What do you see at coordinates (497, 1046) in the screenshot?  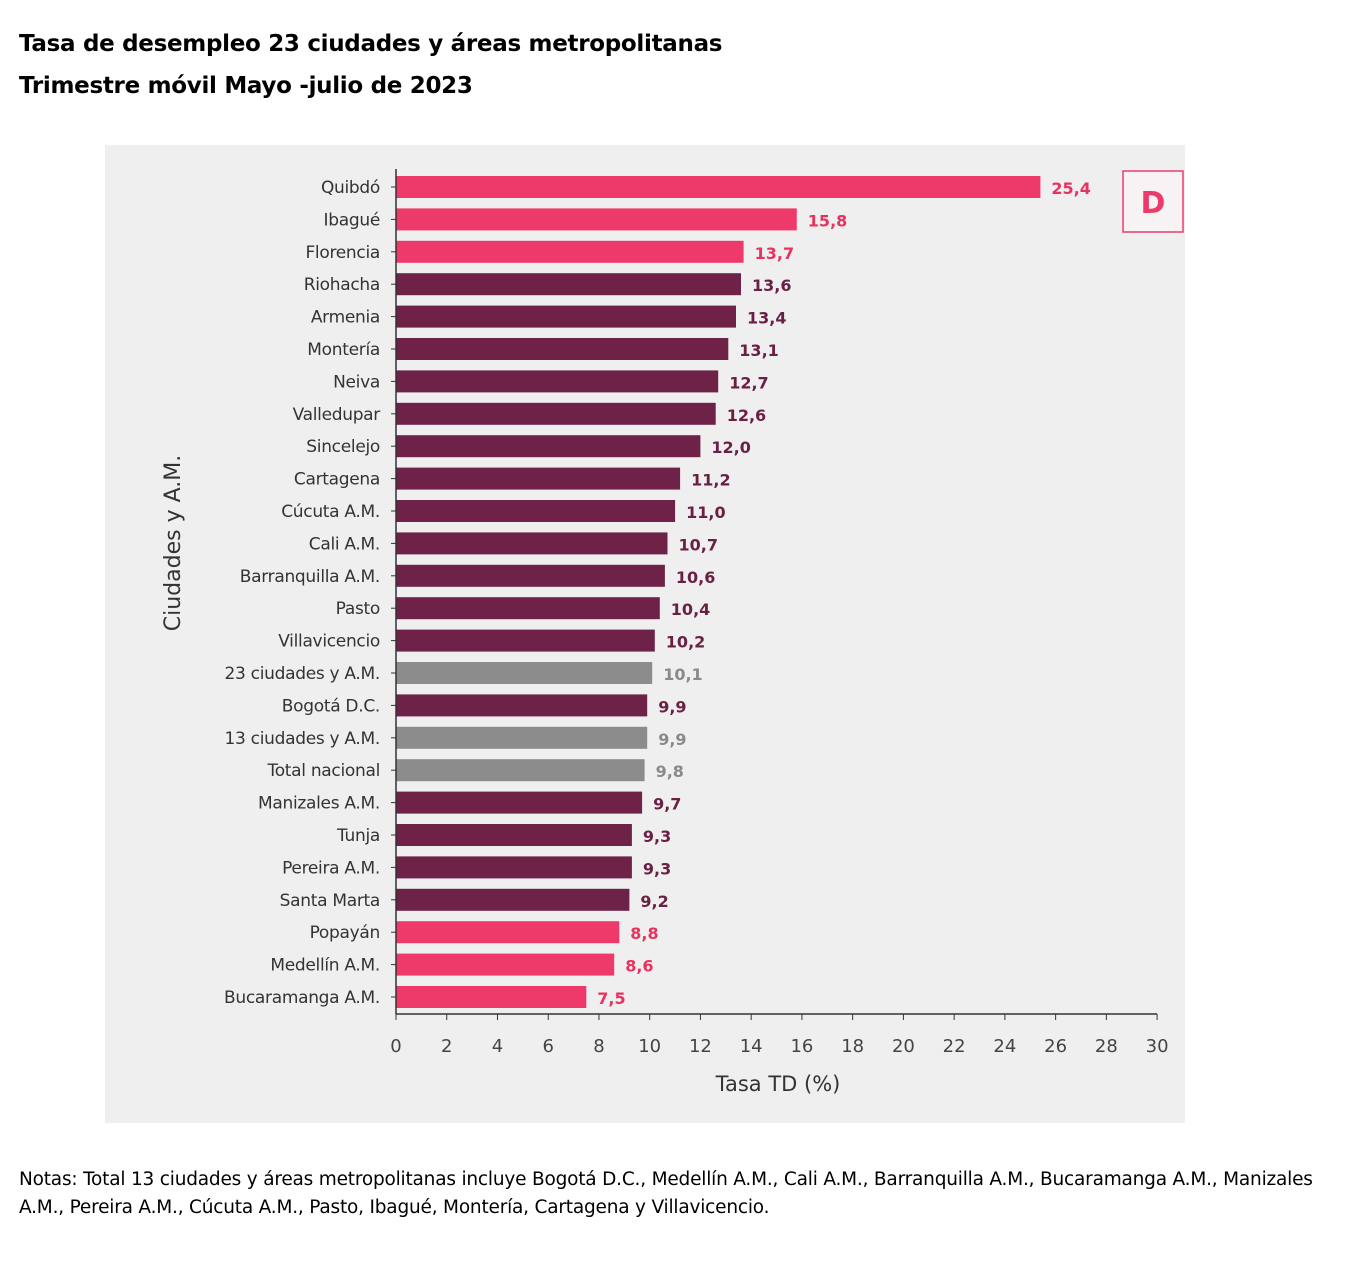 I see `x-tick-label: 4` at bounding box center [497, 1046].